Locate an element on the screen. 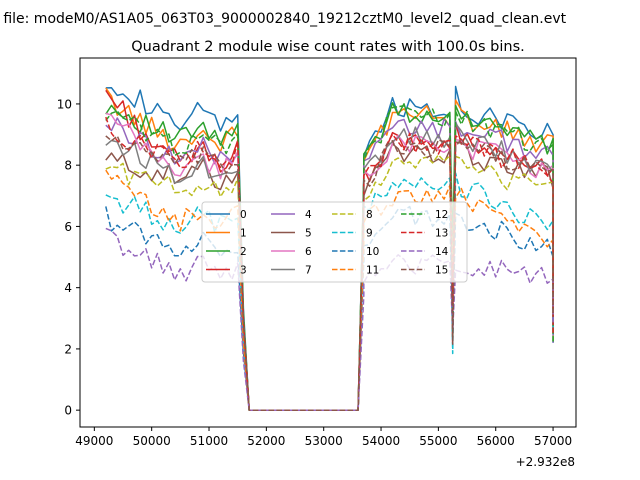 This screenshot has width=640, height=480. x-tick-label: 57000 is located at coordinates (553, 441).